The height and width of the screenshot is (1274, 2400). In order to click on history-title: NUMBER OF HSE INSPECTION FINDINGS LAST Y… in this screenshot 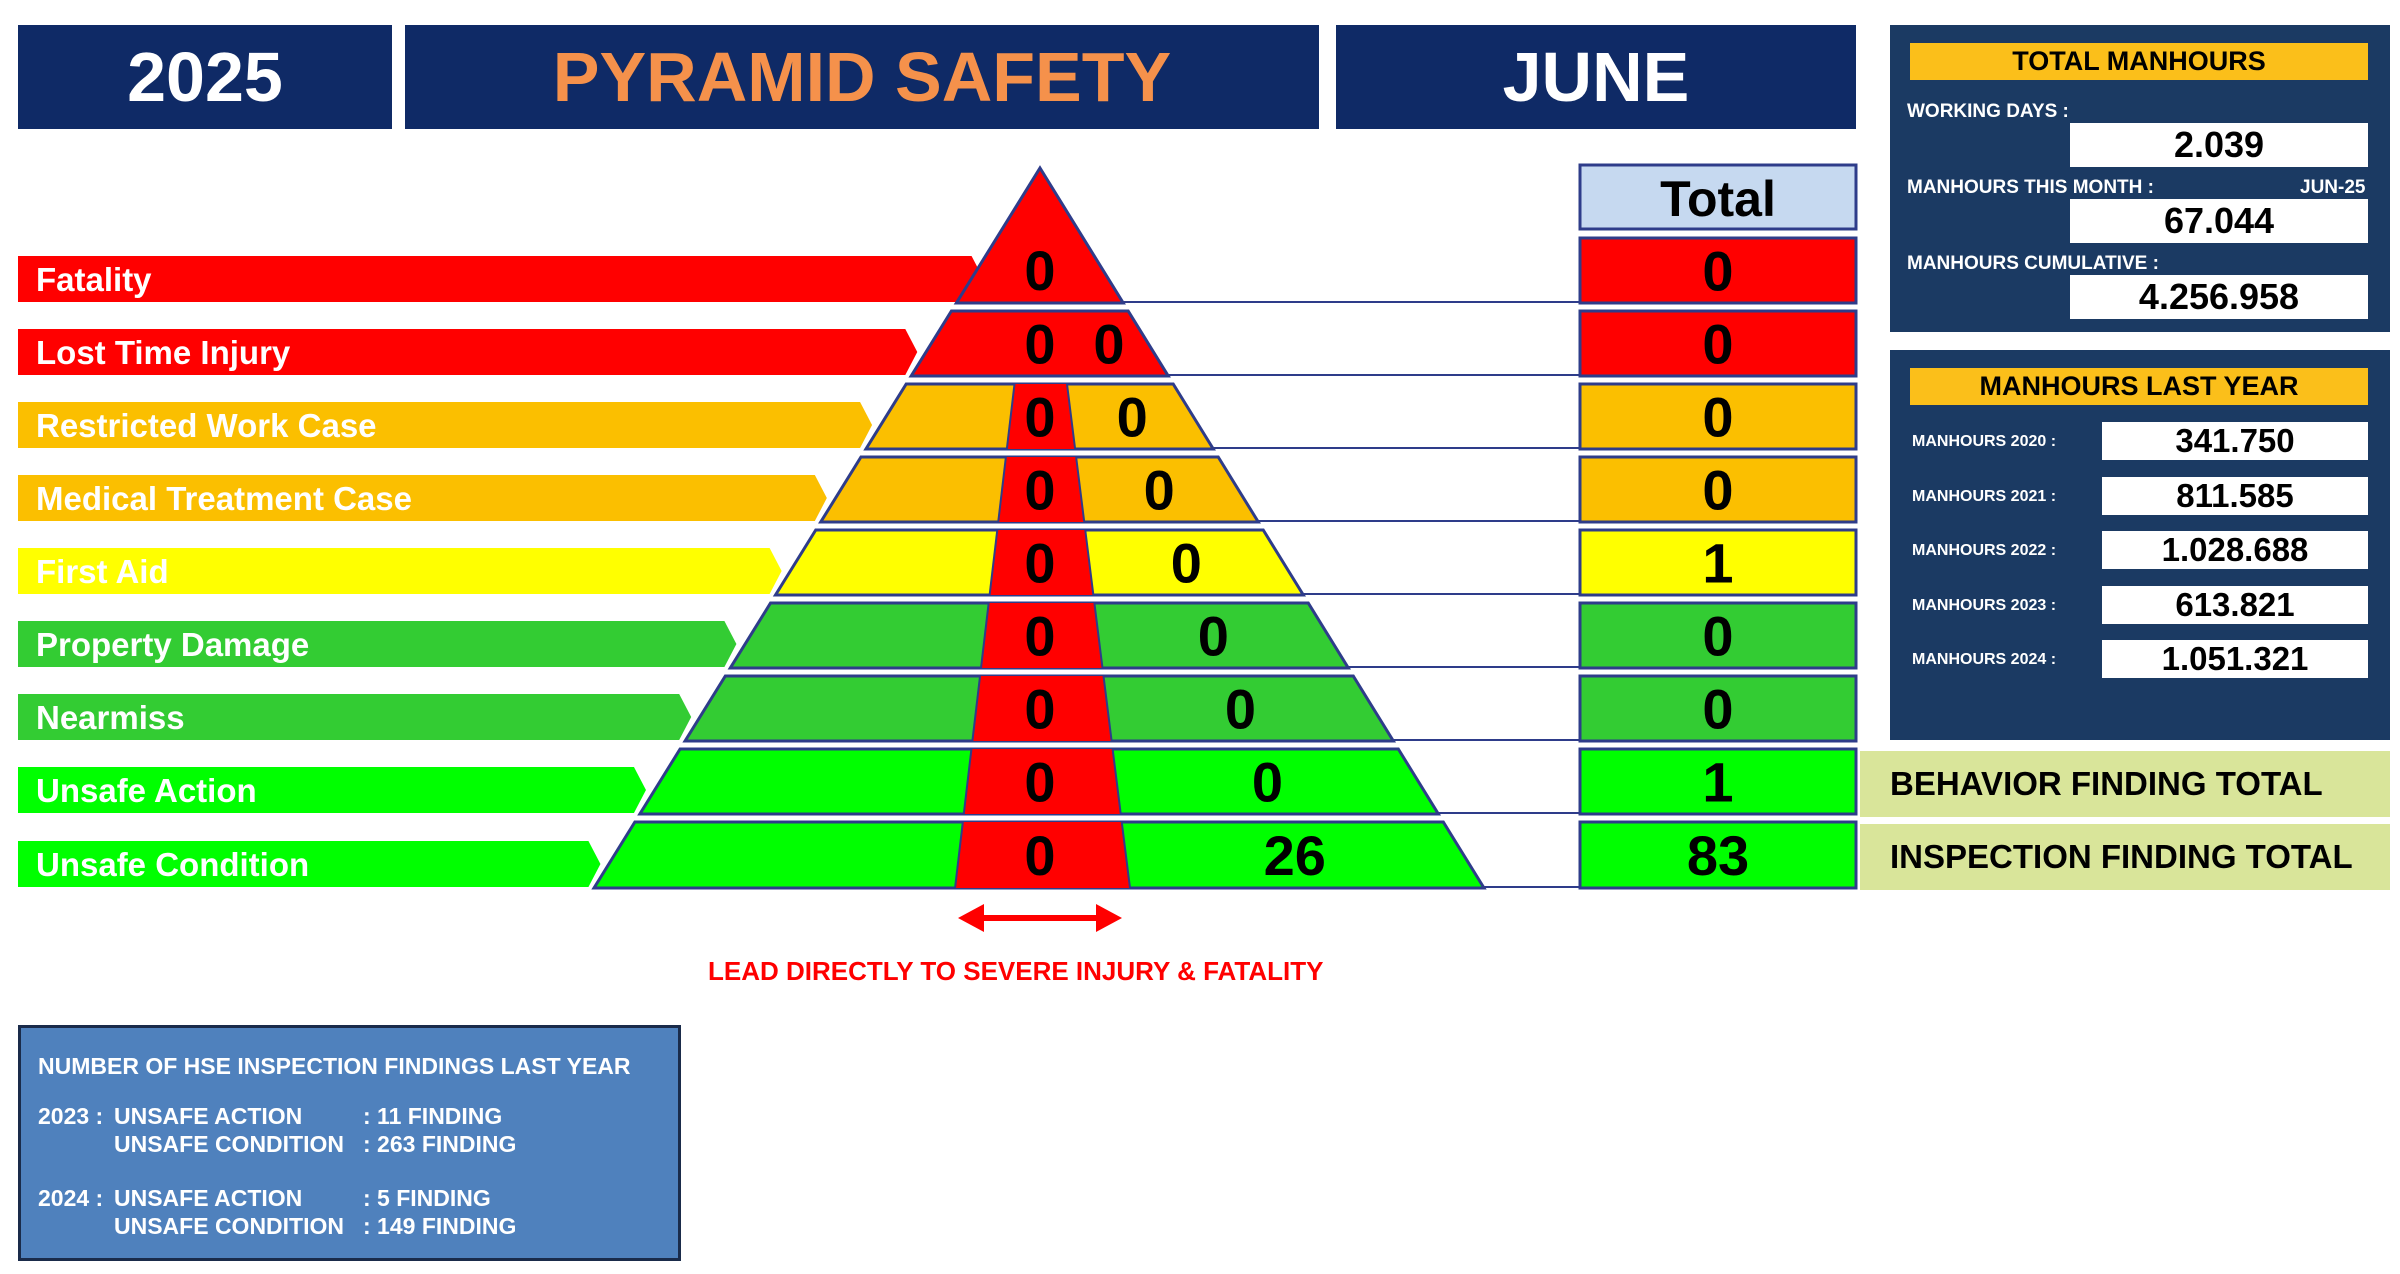, I will do `click(334, 1066)`.